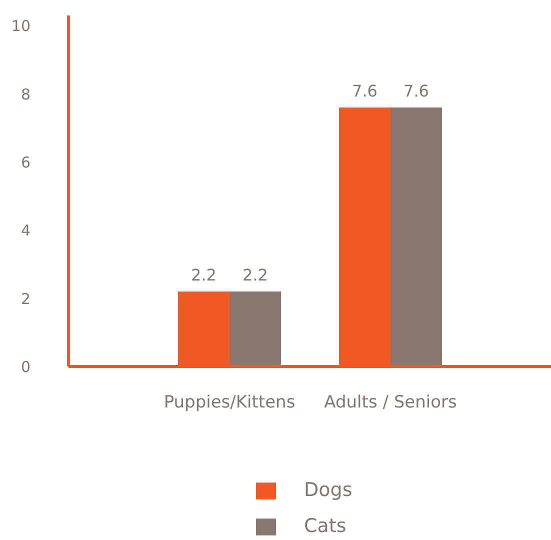  I want to click on x-tick-label: Puppies/Kittens, so click(230, 402).